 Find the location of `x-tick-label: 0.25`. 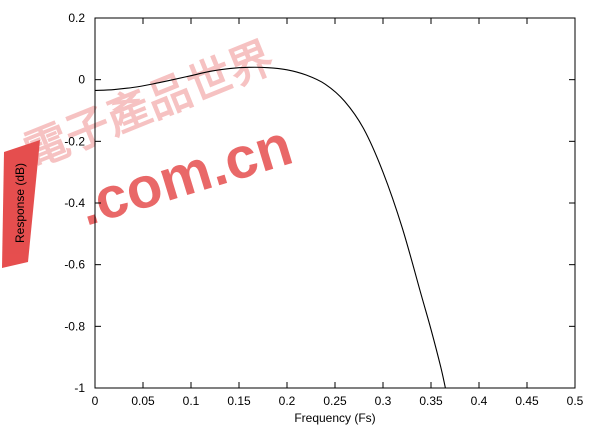

x-tick-label: 0.25 is located at coordinates (335, 401).